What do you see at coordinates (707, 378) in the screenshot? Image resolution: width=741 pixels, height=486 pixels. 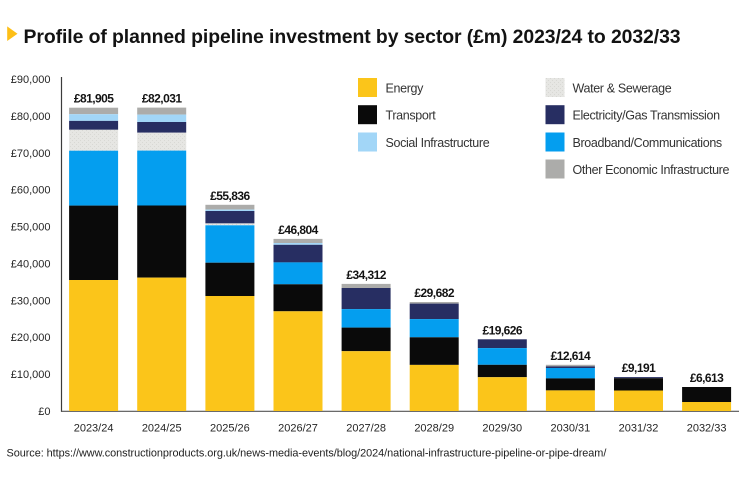 I see `svg-text: £6,613` at bounding box center [707, 378].